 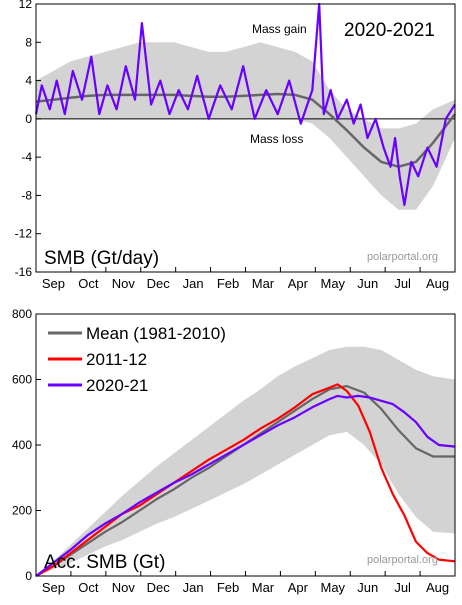 What do you see at coordinates (263, 283) in the screenshot?
I see `top-x-tick-label: Mar` at bounding box center [263, 283].